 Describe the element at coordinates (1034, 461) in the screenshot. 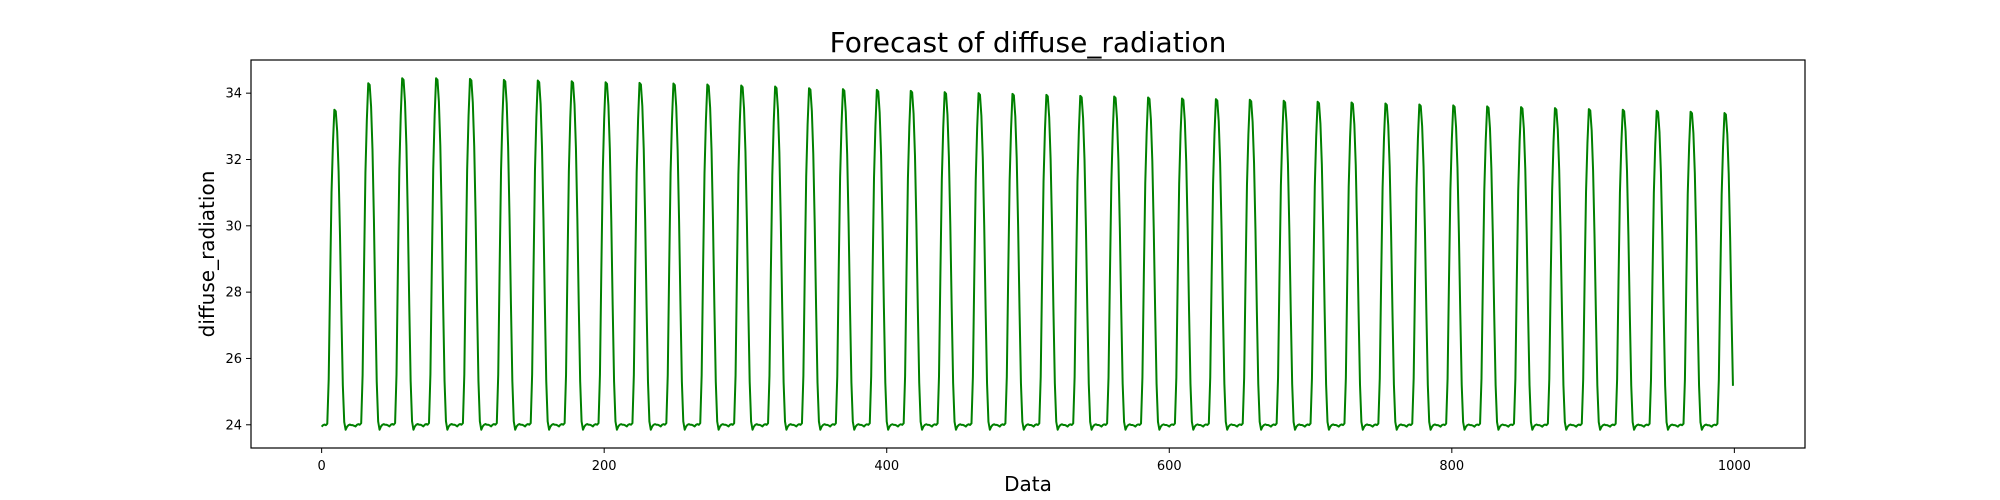

I see `x-axis: 0 200 400 600 800 1000` at that location.